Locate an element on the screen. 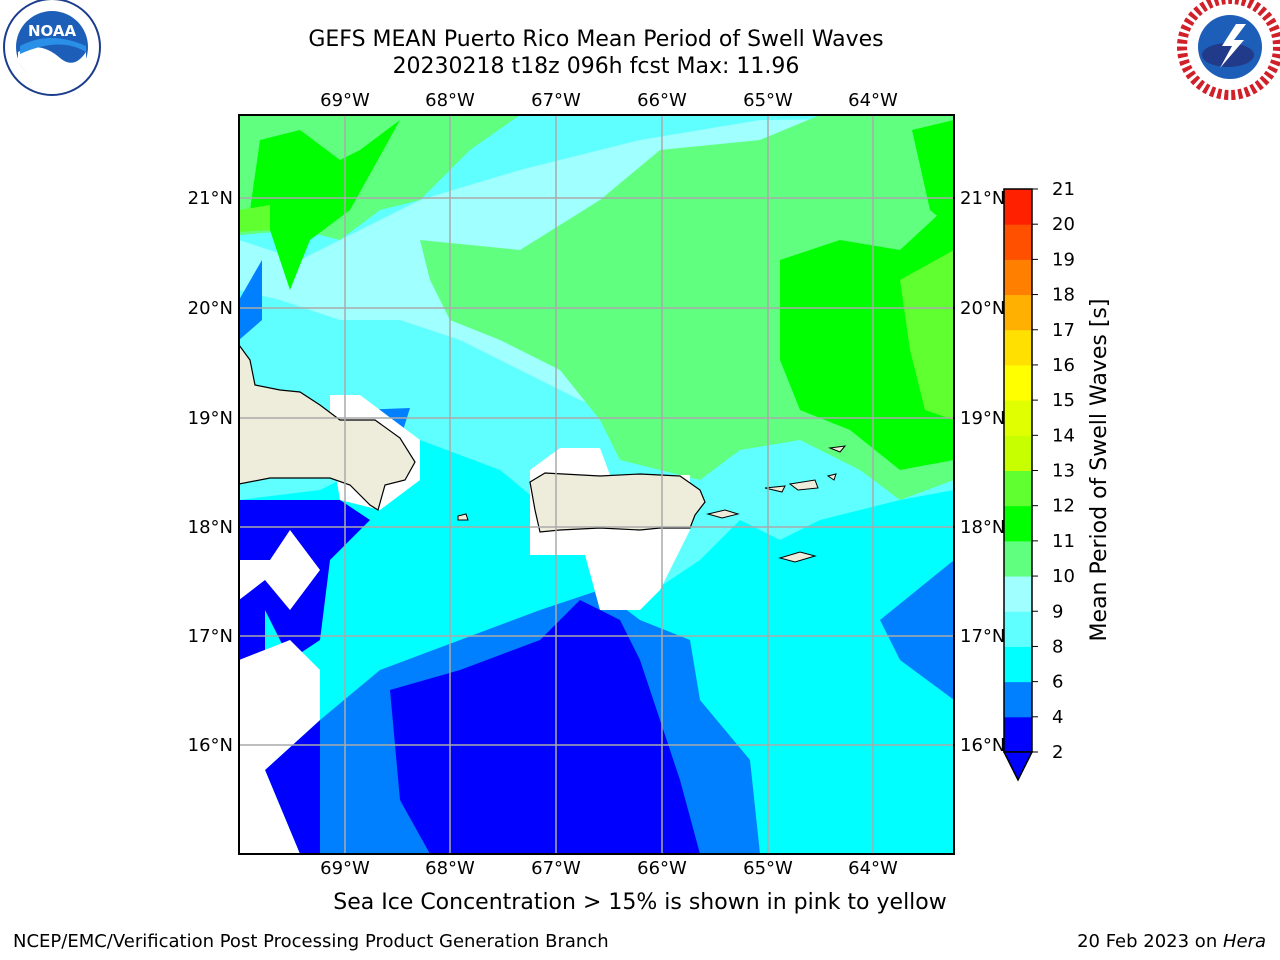  footer-credit-right: 20 Feb 2023 on Hera is located at coordinates (1171, 941).